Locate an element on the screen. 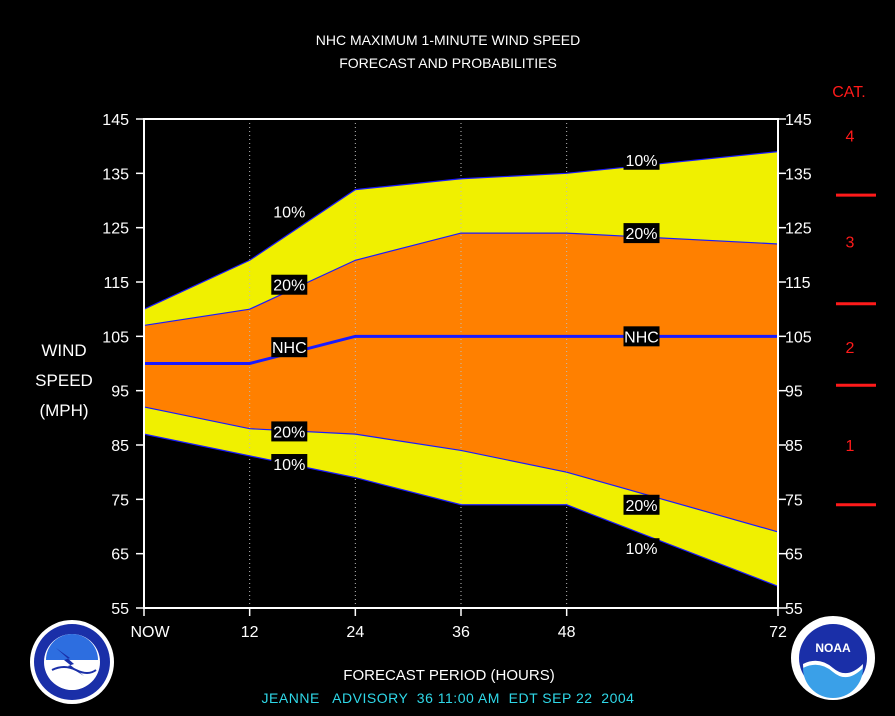  y-tick-label-left-135: 135 is located at coordinates (115, 174).